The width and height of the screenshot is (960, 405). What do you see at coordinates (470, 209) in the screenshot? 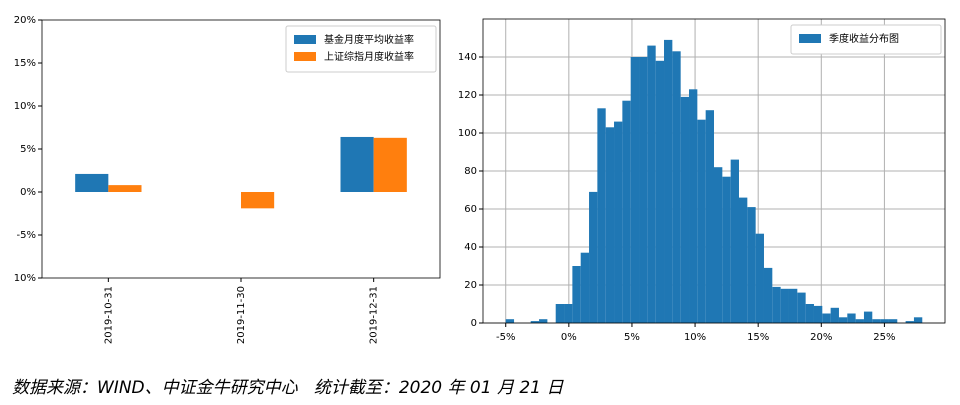
I see `y-tick-label: 60` at bounding box center [470, 209].